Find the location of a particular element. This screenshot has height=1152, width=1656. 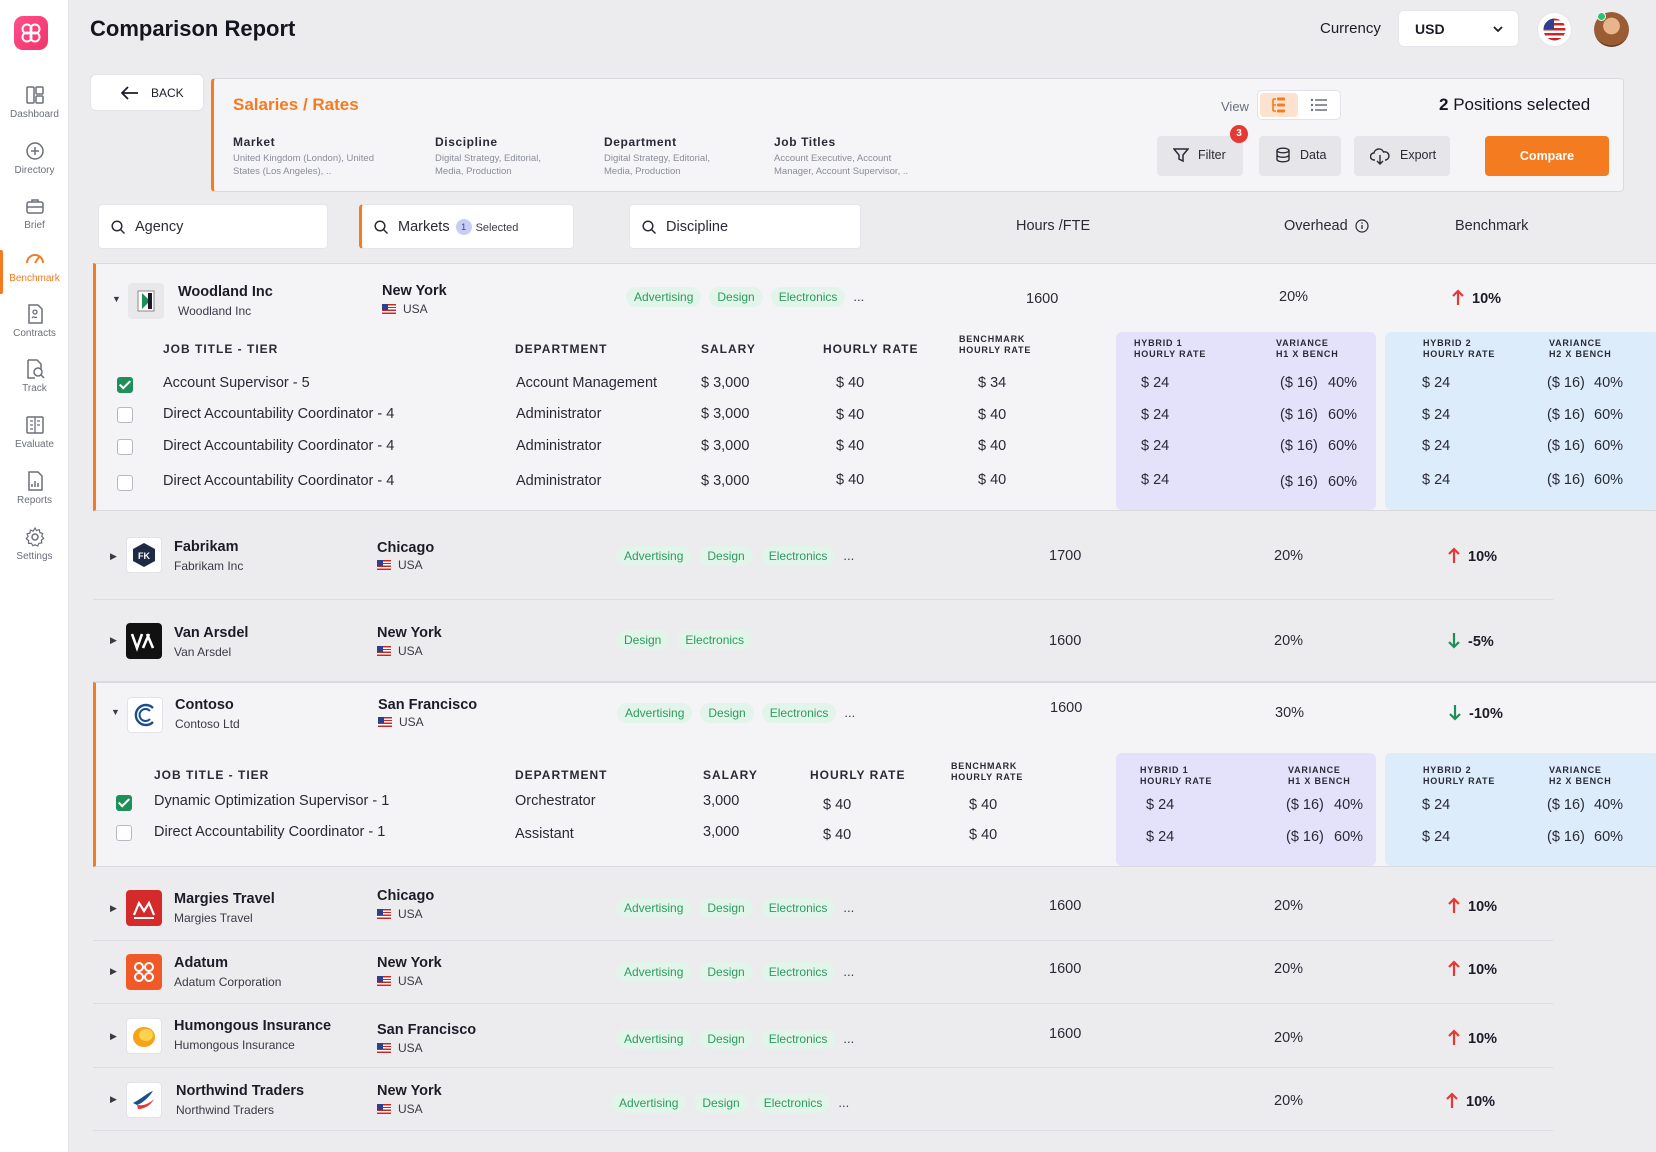

info-icon is located at coordinates (1362, 226).